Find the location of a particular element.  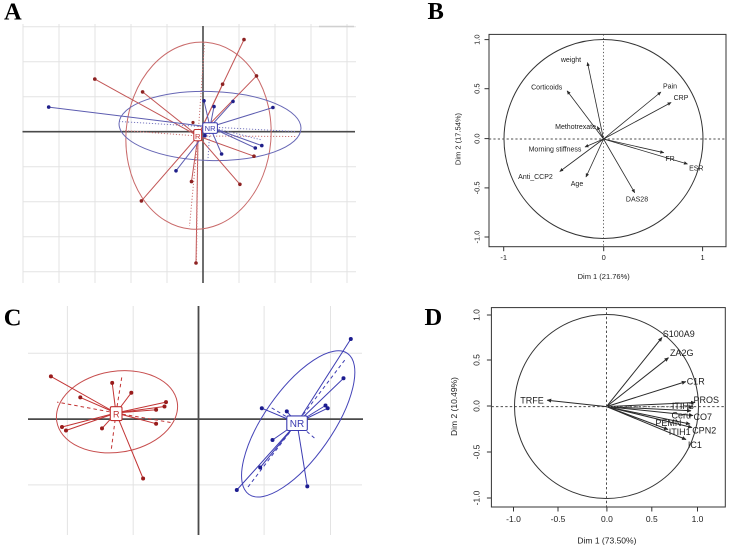

svg-text: Dim 1 (73.50%) is located at coordinates (606, 541).